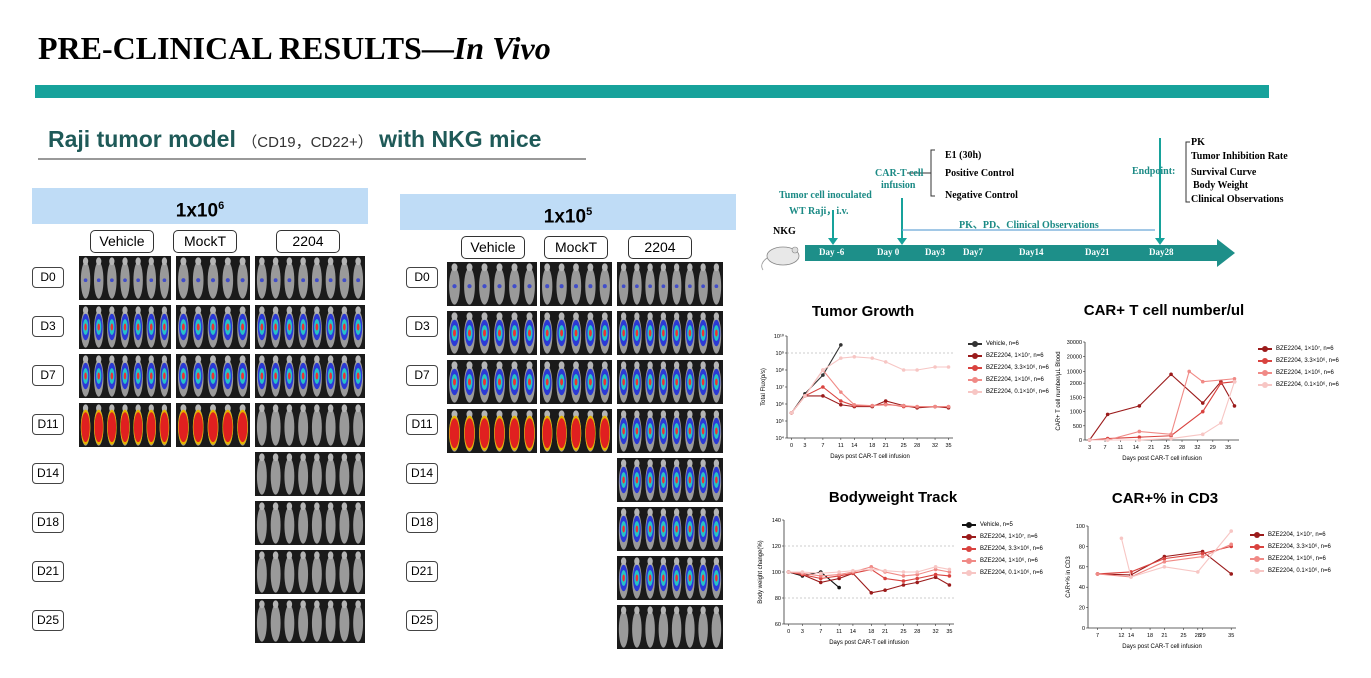 This screenshot has width=1371, height=678. Describe the element at coordinates (1299, 547) in the screenshot. I see `legend-label: BZE2204, 3.3×10⁶, n=6` at that location.